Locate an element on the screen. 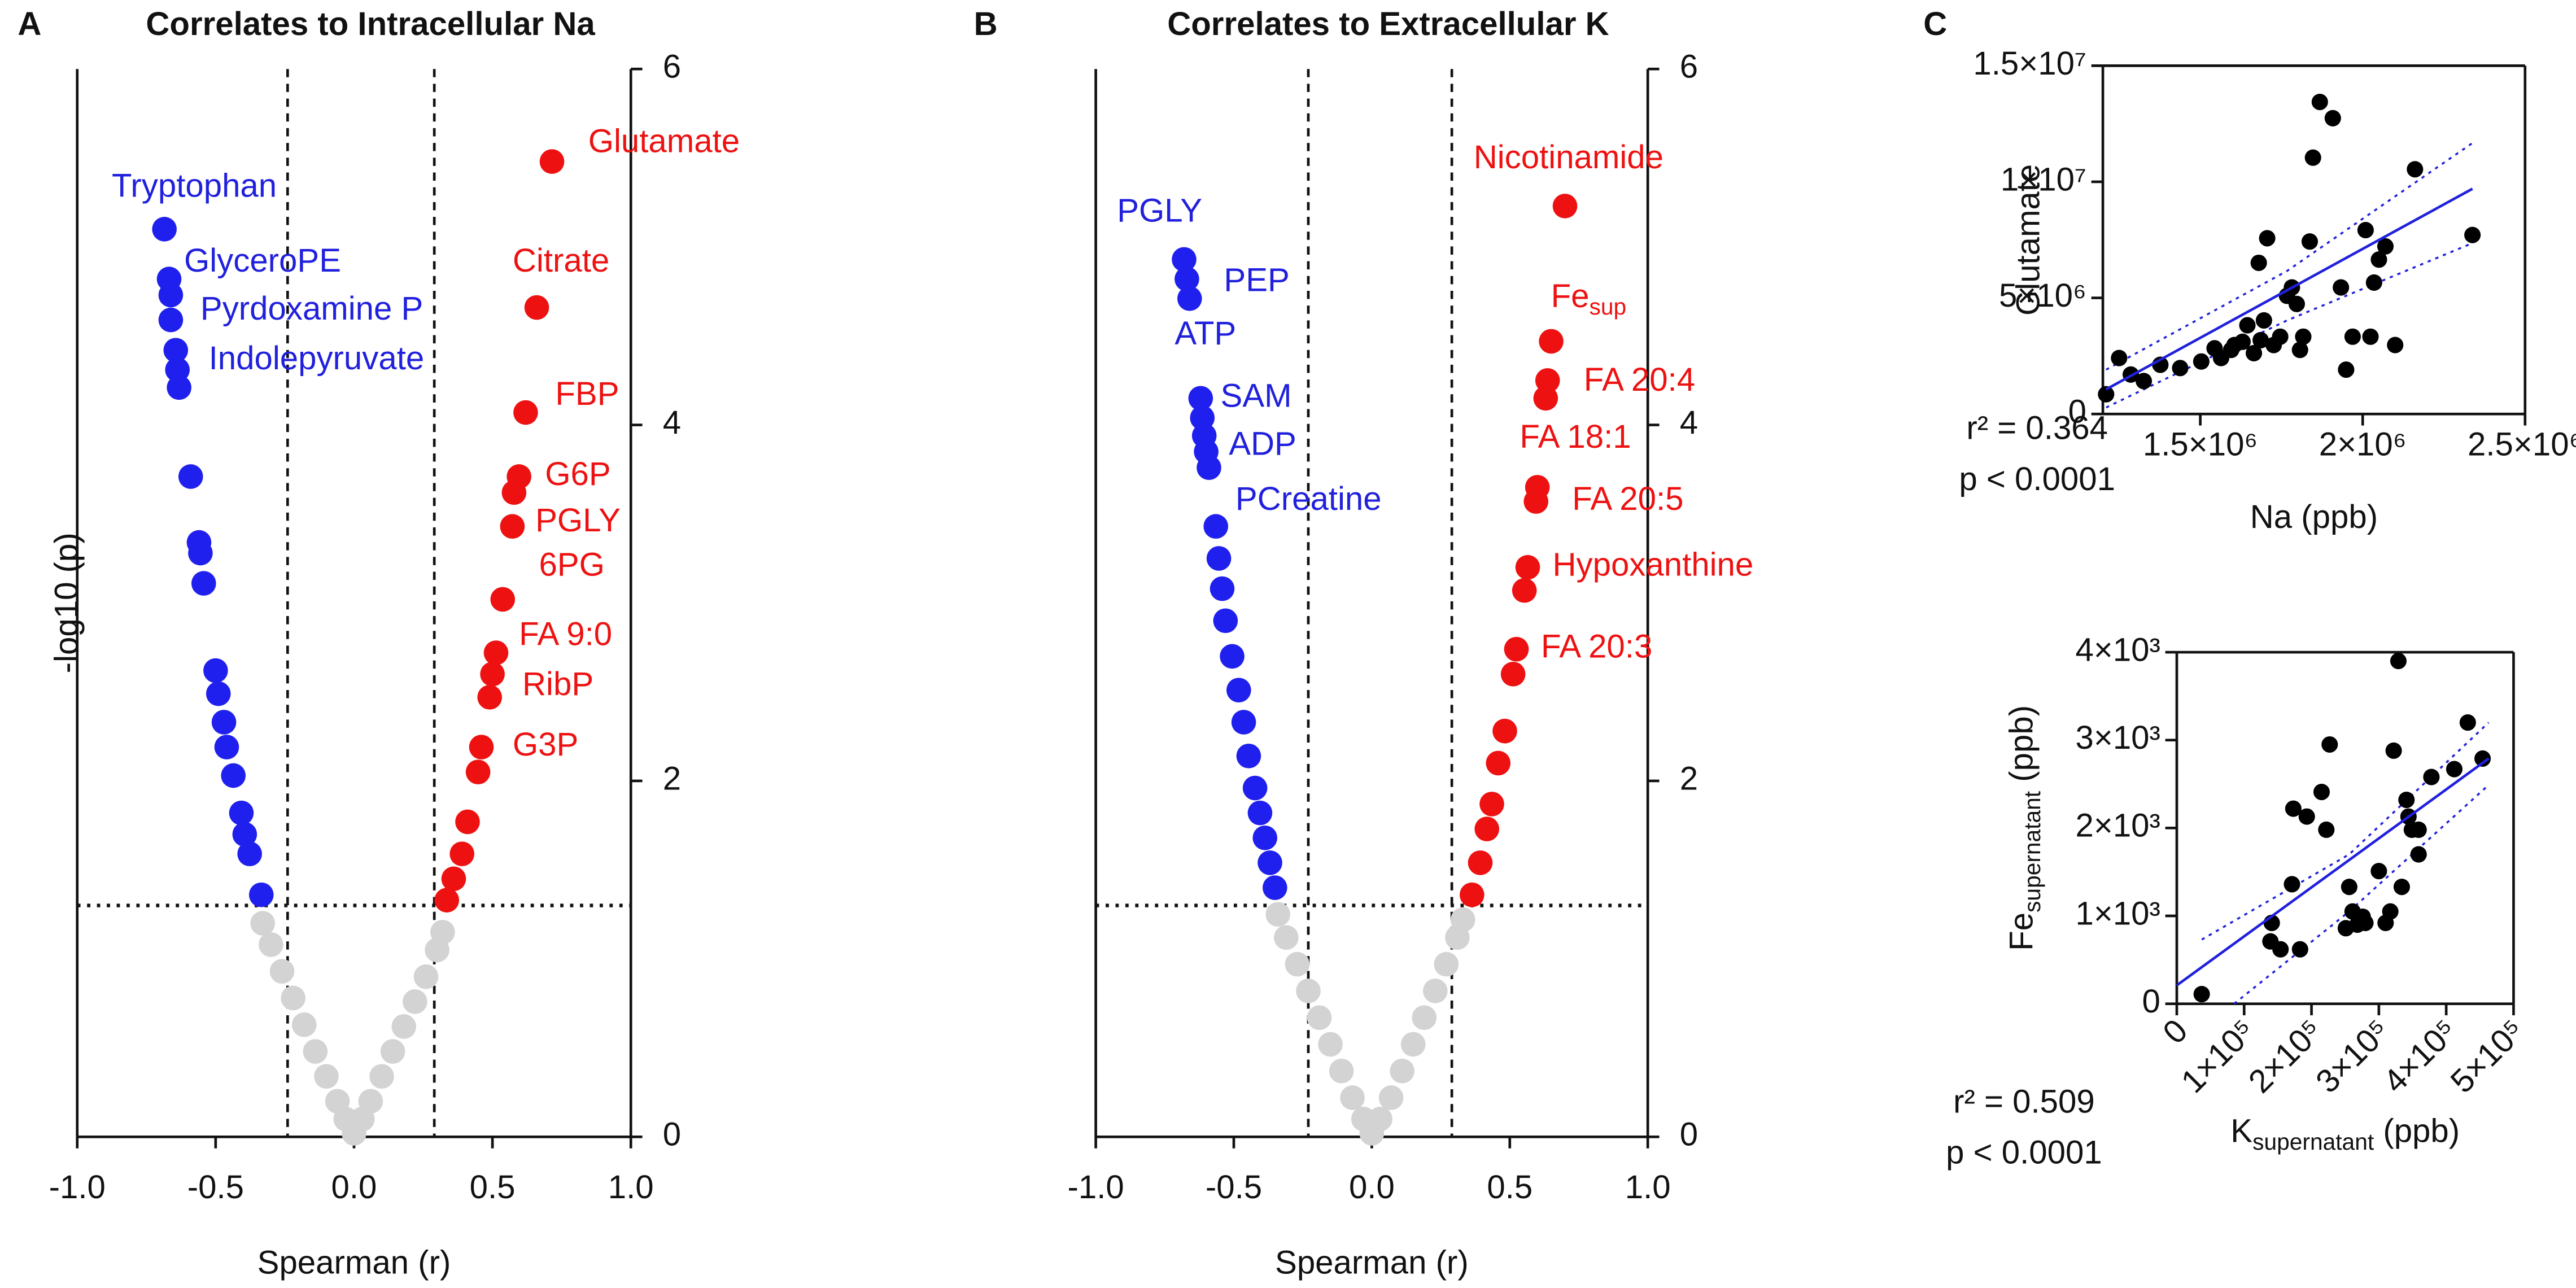 This screenshot has height=1288, width=2576. regression-line is located at coordinates (2333, 871).